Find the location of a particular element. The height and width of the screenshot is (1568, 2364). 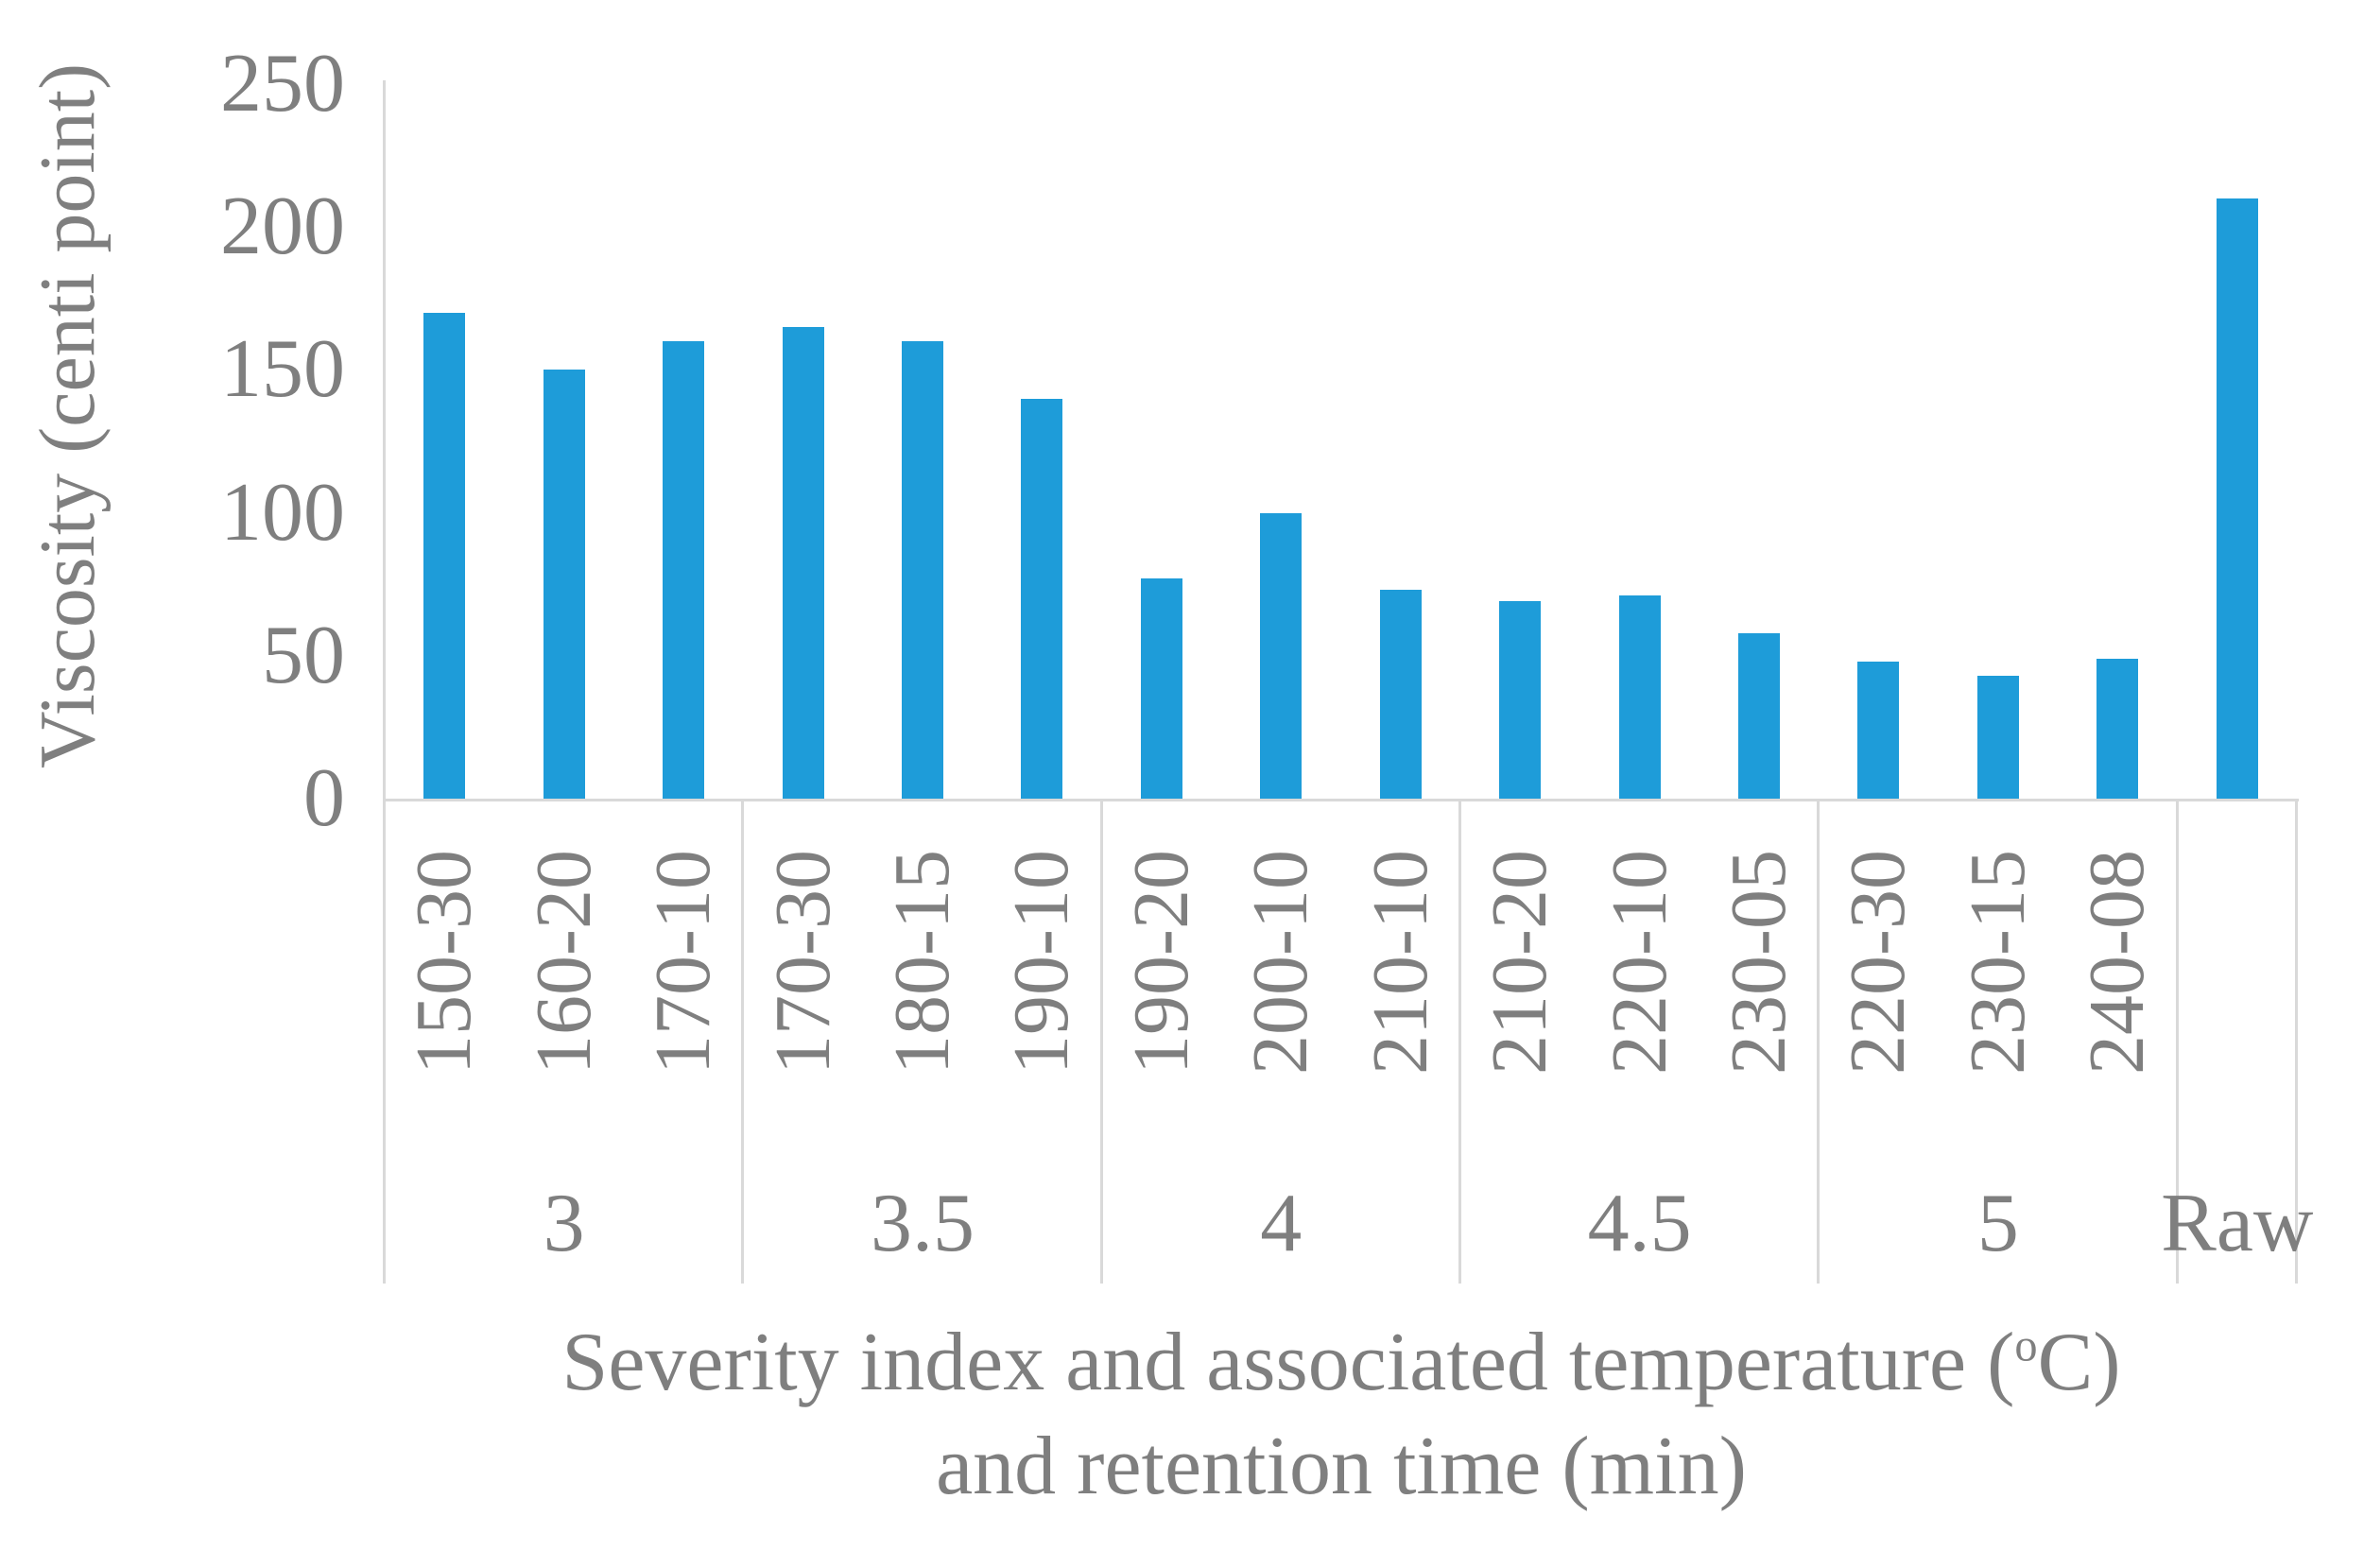

category-label: 170-10 is located at coordinates (683, 962).